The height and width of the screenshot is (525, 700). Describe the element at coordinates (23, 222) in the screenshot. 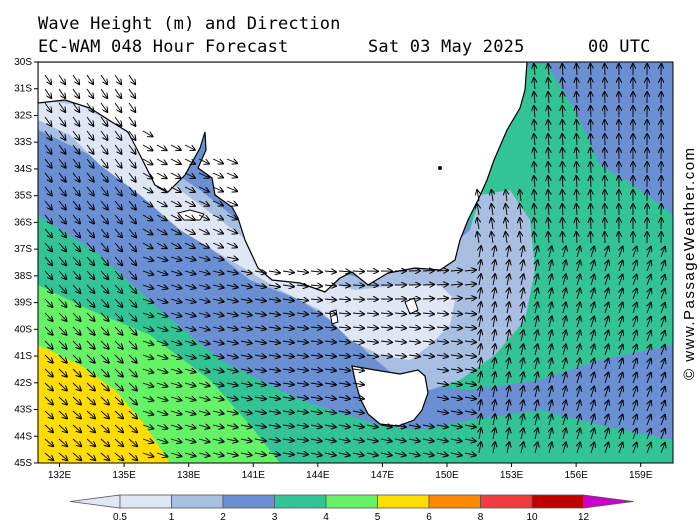

I see `lat-tick-label: 36S` at that location.